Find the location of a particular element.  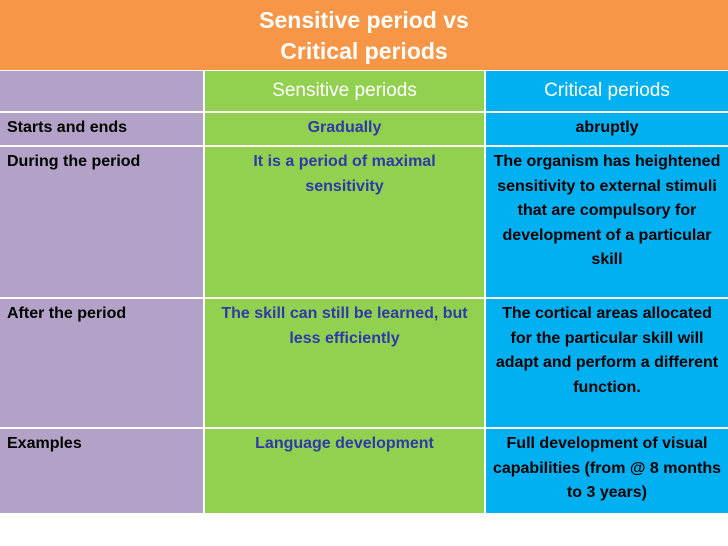

sensitive-starts-and-ends: Gradually is located at coordinates (344, 129).